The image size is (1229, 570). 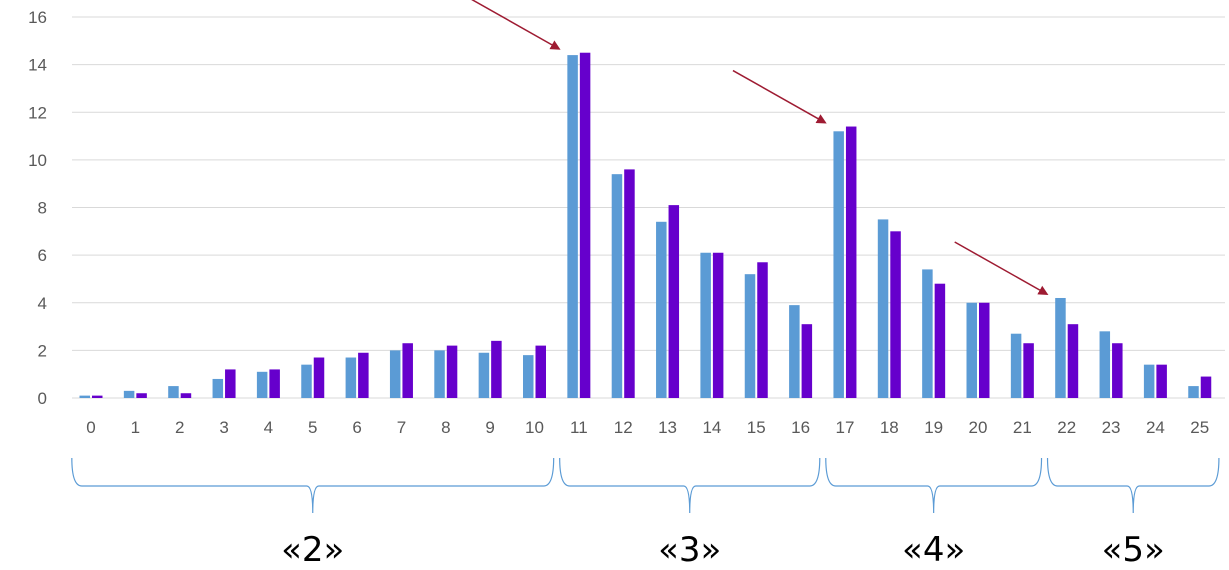 I want to click on x-tick-label: 19, so click(x=933, y=427).